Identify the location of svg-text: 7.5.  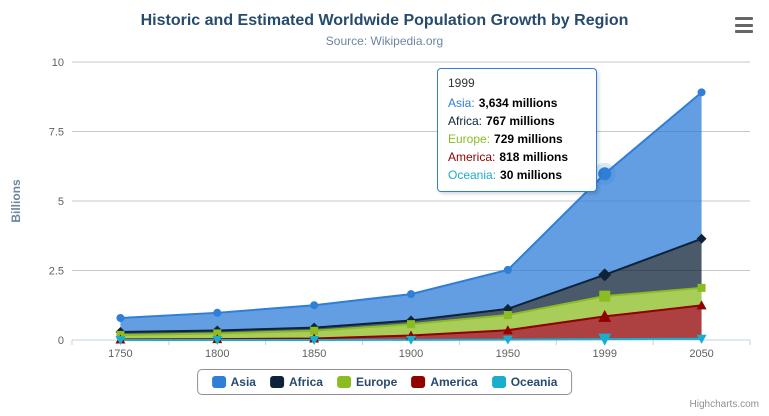
(56, 133).